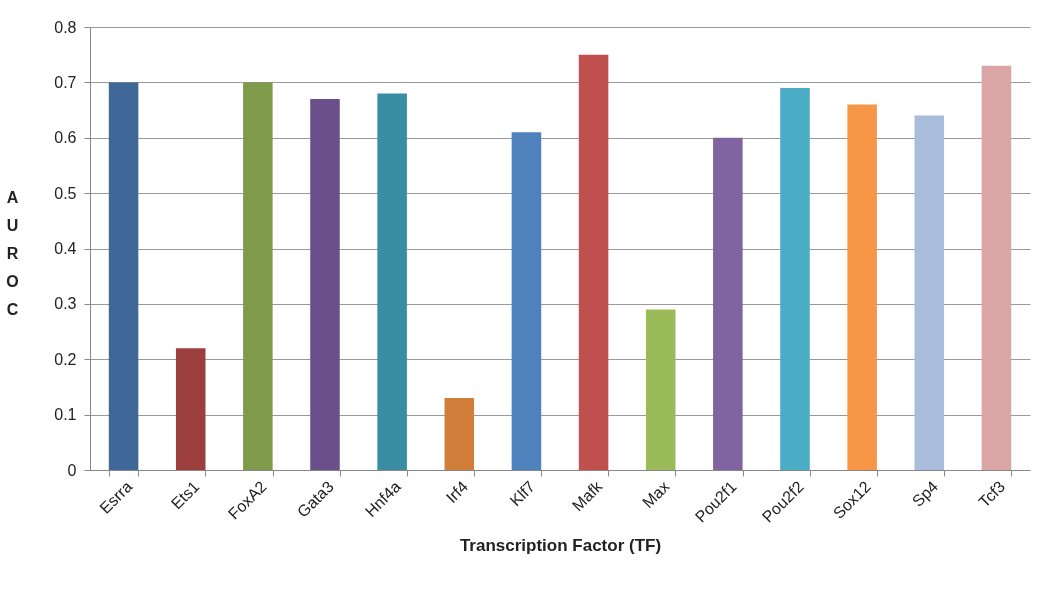 The height and width of the screenshot is (594, 1043). I want to click on y-tick-label: 0.5, so click(65, 193).